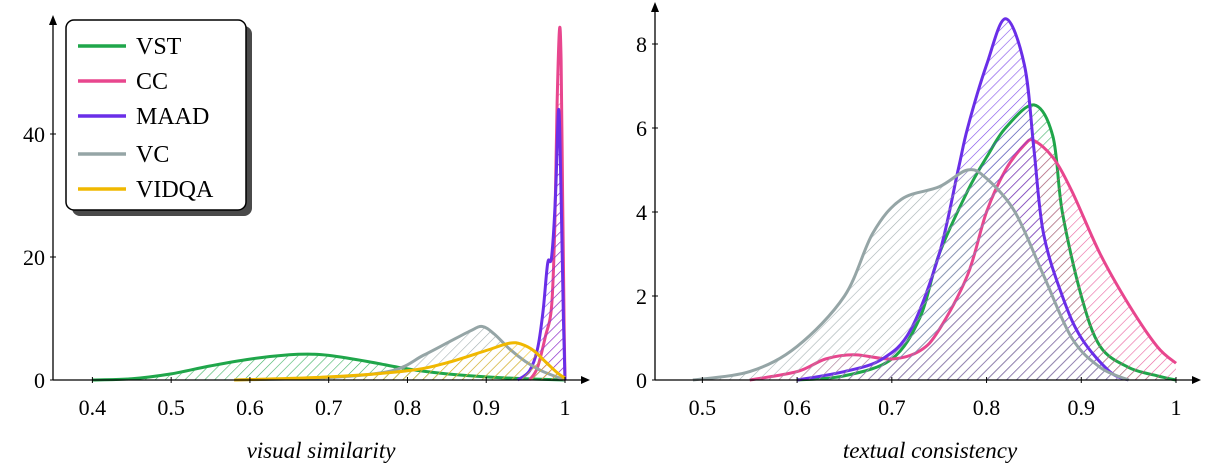 The width and height of the screenshot is (1206, 468). I want to click on legend-item-vst: VST, so click(130, 47).